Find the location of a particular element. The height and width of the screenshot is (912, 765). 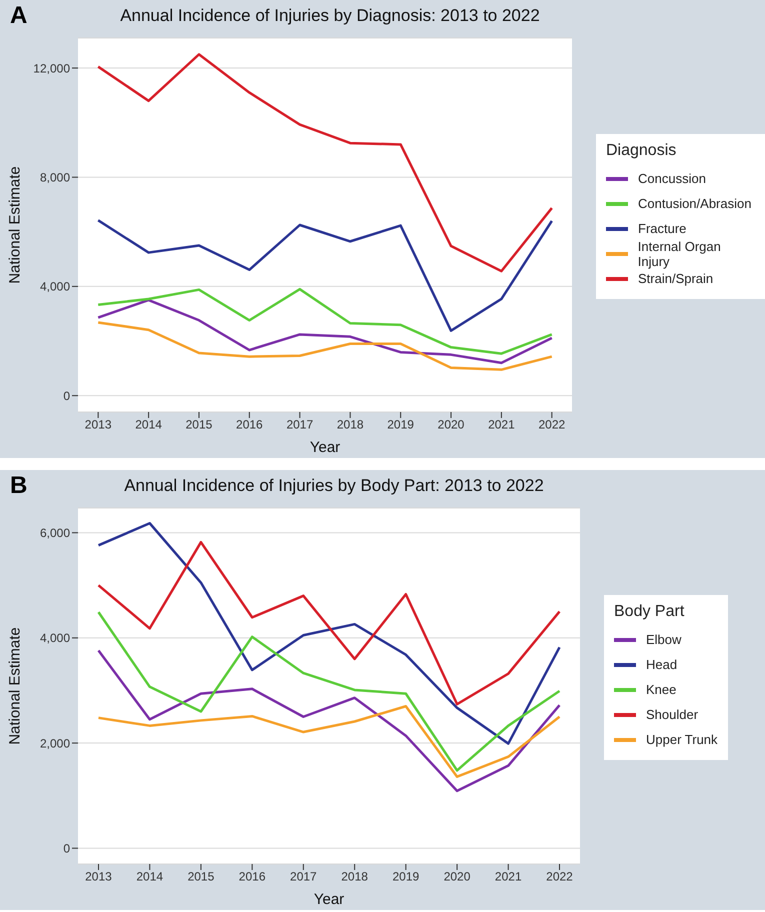

y-tick-label: 8,000 is located at coordinates (55, 177).